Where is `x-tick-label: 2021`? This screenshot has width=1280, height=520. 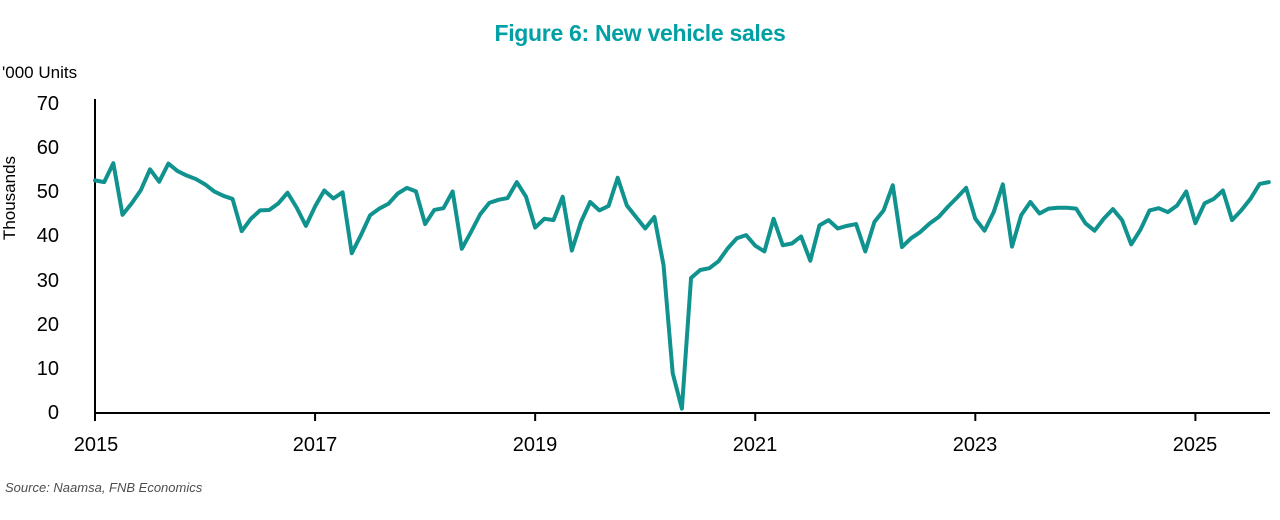 x-tick-label: 2021 is located at coordinates (755, 445).